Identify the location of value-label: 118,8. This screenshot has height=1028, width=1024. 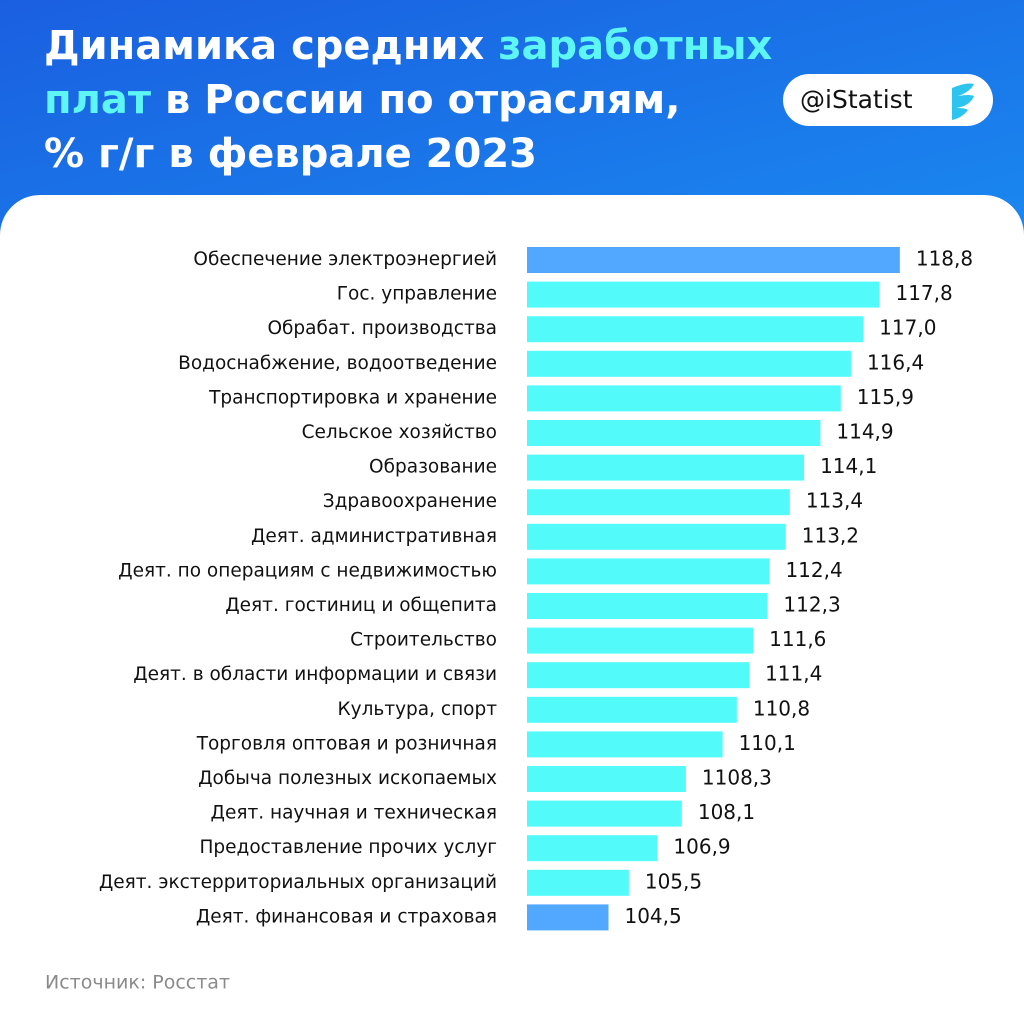
(944, 259).